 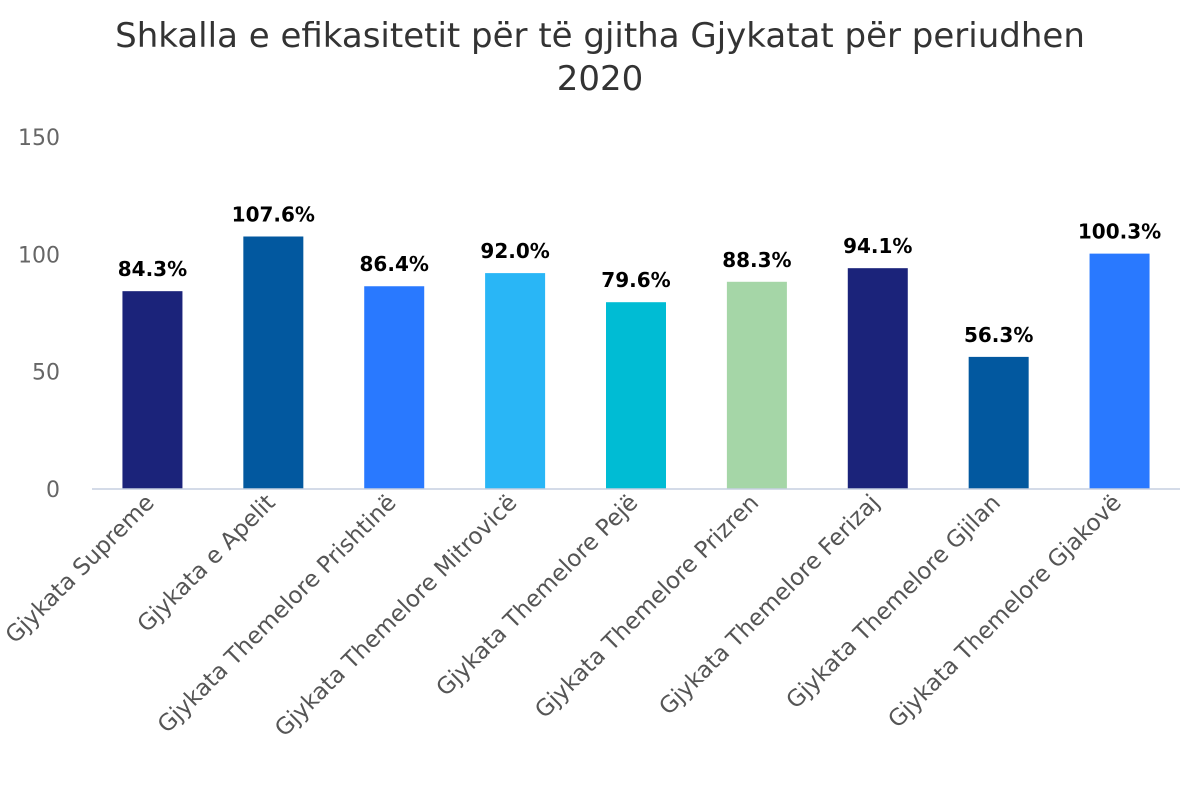 I want to click on category-label: Gjykata Themelore Ferizaj, so click(x=770, y=605).